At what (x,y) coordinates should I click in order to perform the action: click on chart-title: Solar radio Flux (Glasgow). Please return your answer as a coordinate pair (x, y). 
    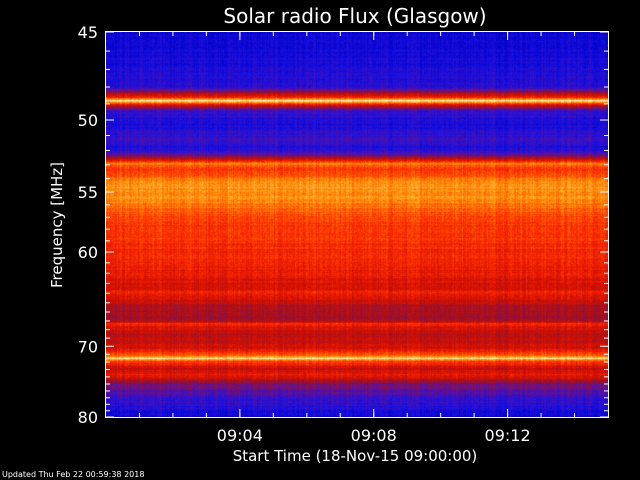
    Looking at the image, I should click on (354, 16).